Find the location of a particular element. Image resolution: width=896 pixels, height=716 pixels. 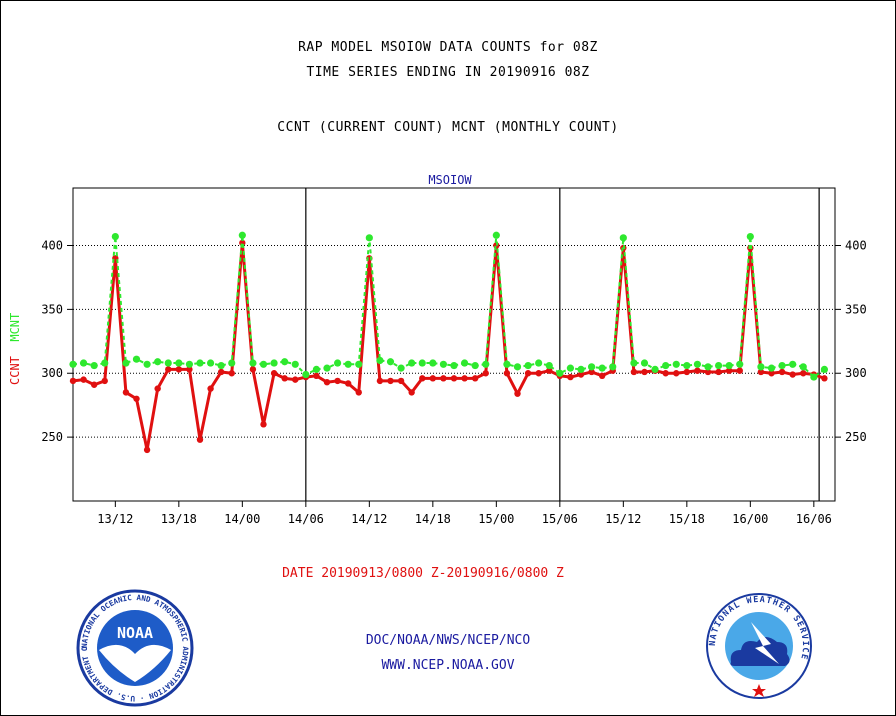

panel-title: MSOIOW is located at coordinates (450, 180).